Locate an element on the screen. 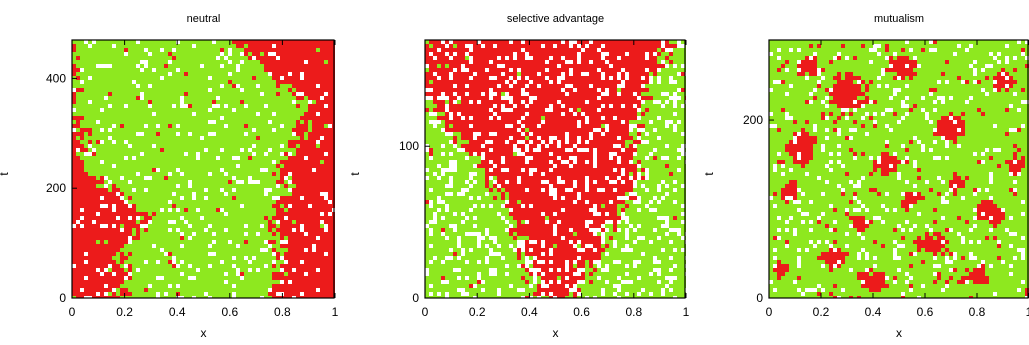 This screenshot has height=345, width=1029. chart-title: selective advantage is located at coordinates (555, 19).